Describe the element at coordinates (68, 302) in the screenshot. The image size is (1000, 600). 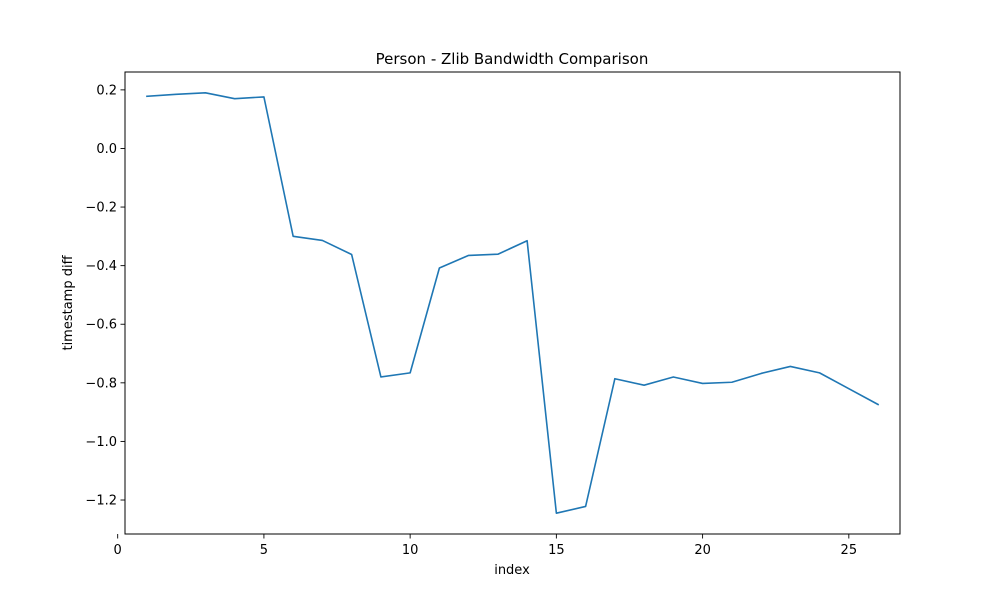
I see `y-axis-title: timestamp diff` at that location.